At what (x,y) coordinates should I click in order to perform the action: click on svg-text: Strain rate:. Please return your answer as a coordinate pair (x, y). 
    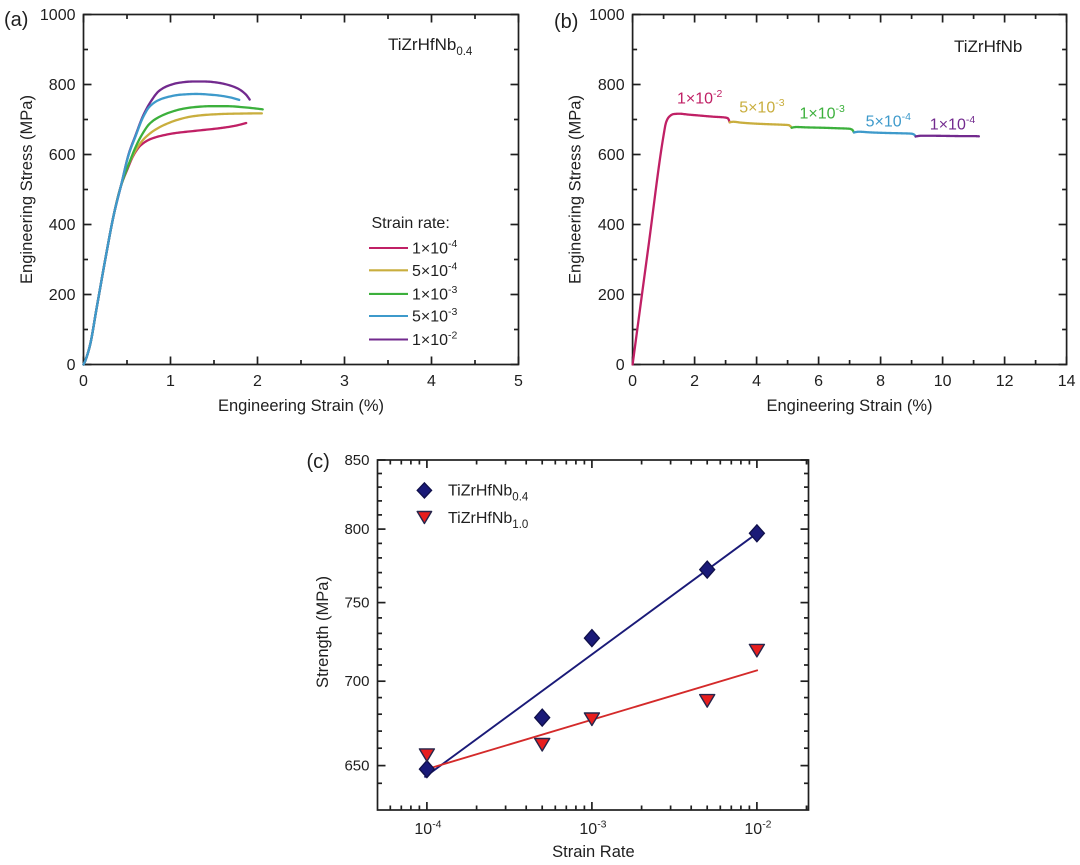
    Looking at the image, I should click on (411, 223).